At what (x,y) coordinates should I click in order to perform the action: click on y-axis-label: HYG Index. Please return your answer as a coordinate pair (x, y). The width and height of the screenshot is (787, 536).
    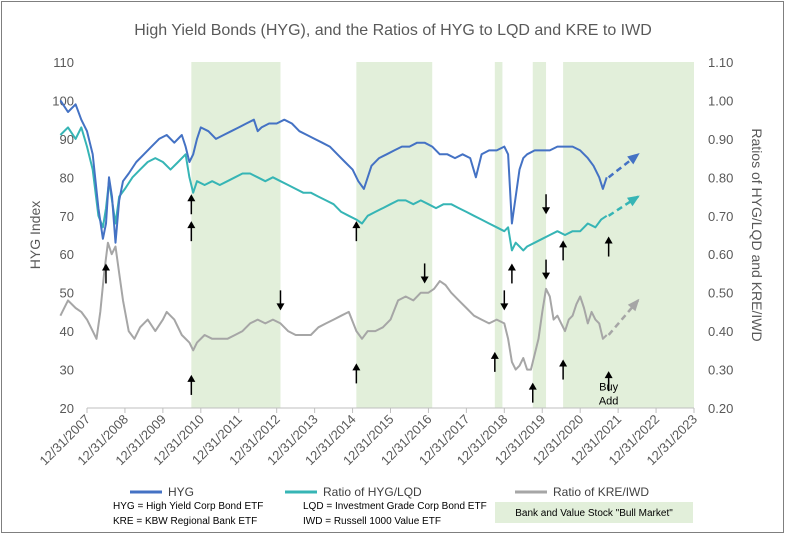
    Looking at the image, I should click on (35, 235).